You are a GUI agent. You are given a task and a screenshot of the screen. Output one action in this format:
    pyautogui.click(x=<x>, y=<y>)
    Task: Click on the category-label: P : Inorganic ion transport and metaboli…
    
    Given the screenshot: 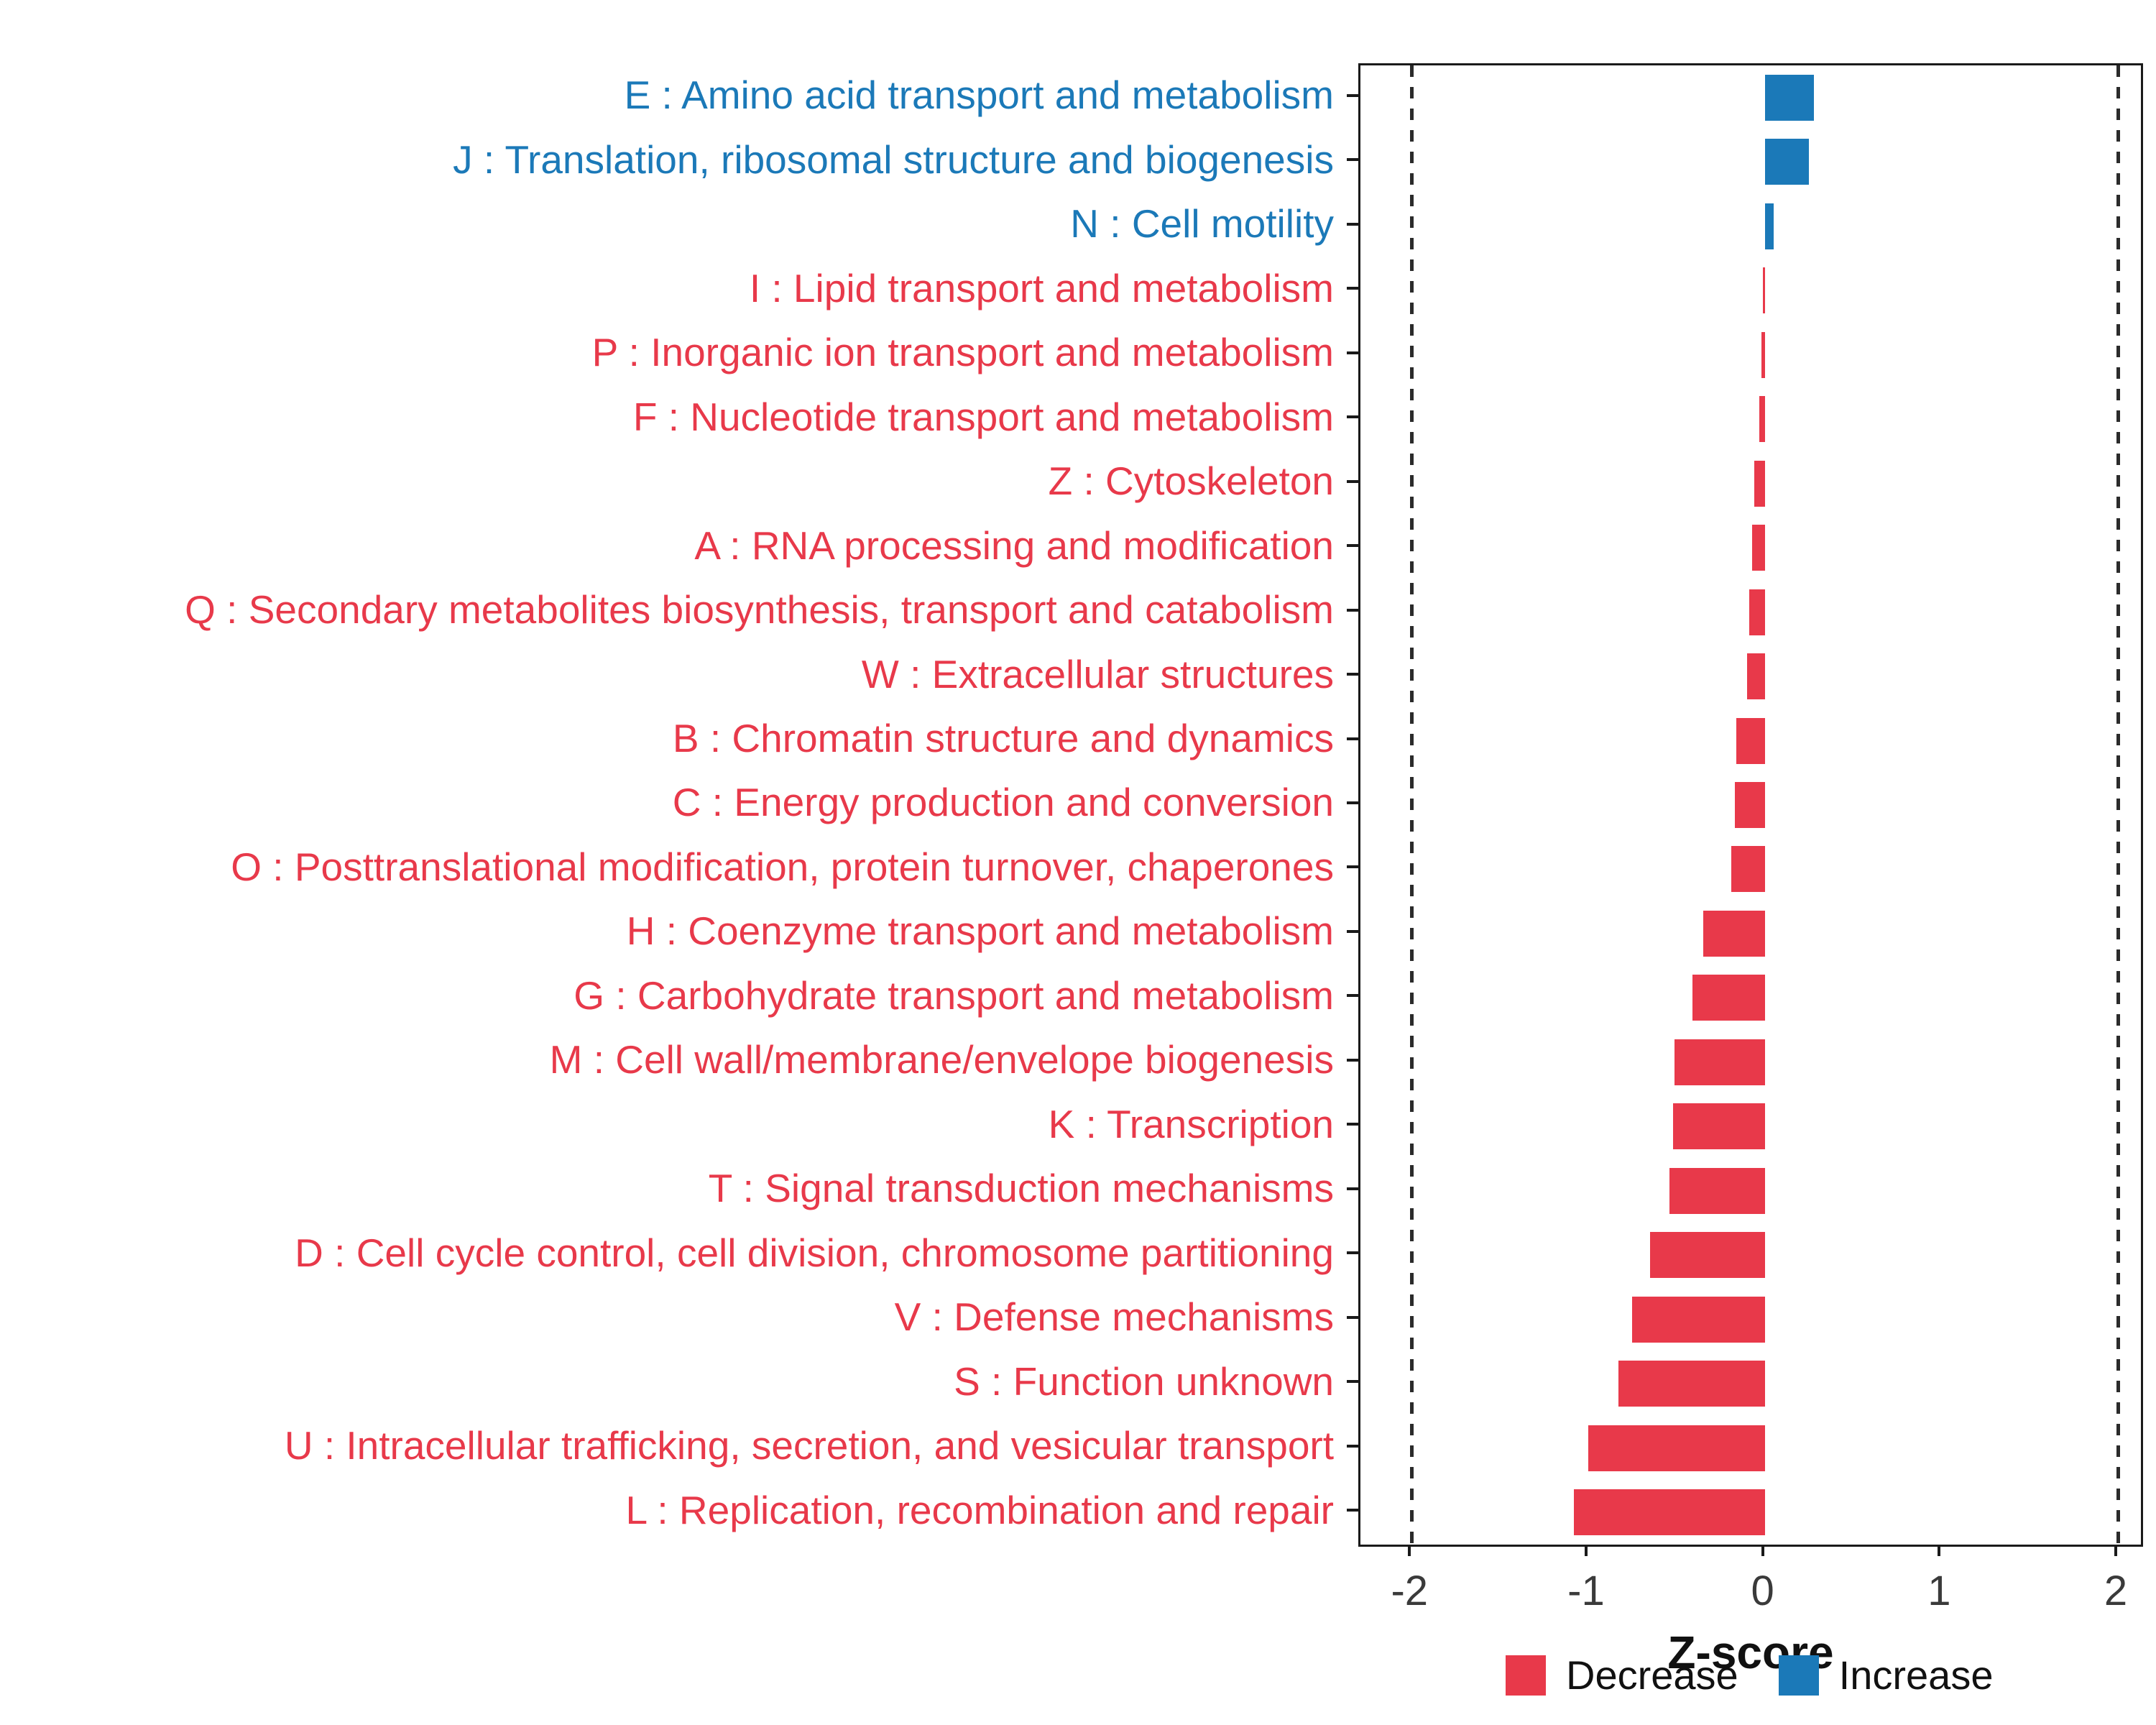 What is the action you would take?
    pyautogui.click(x=963, y=352)
    